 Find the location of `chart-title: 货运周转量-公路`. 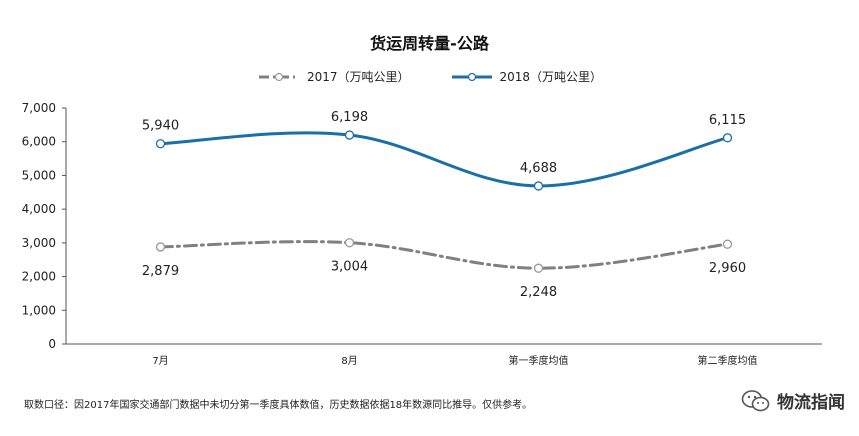

chart-title: 货运周转量-公路 is located at coordinates (429, 43).